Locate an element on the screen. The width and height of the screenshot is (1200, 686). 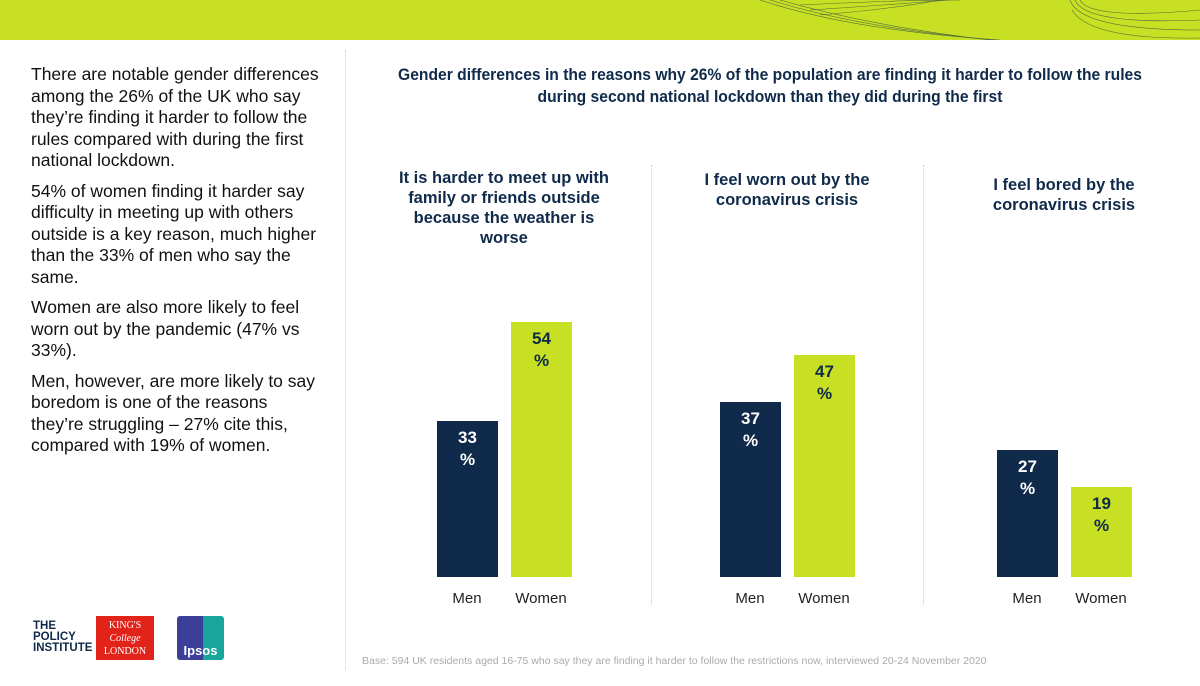
panel-title: I feel bored by the coronavirus crisis is located at coordinates (1064, 195).